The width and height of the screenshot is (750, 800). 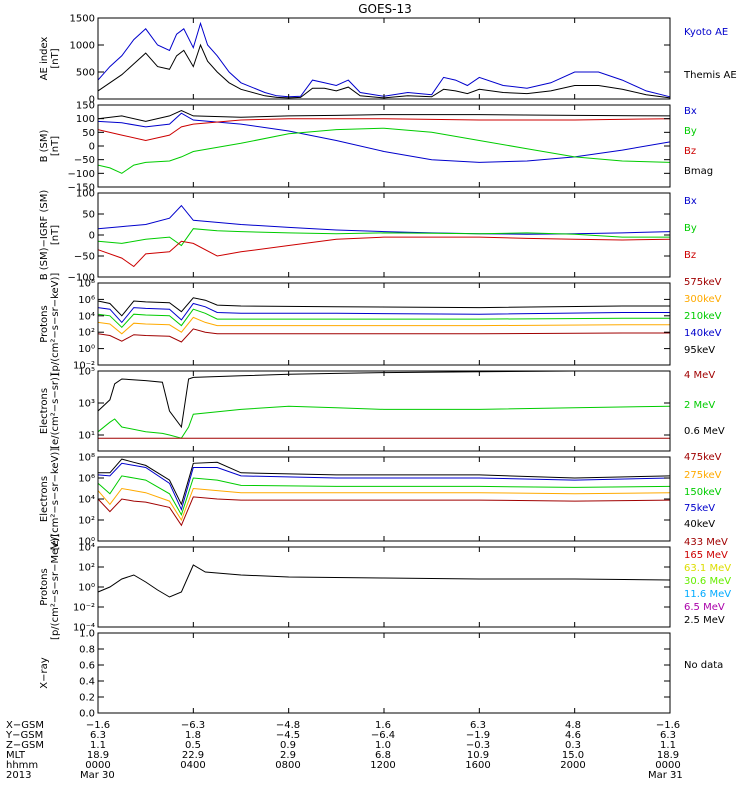 I want to click on footer-value: 1.0, so click(x=383, y=745).